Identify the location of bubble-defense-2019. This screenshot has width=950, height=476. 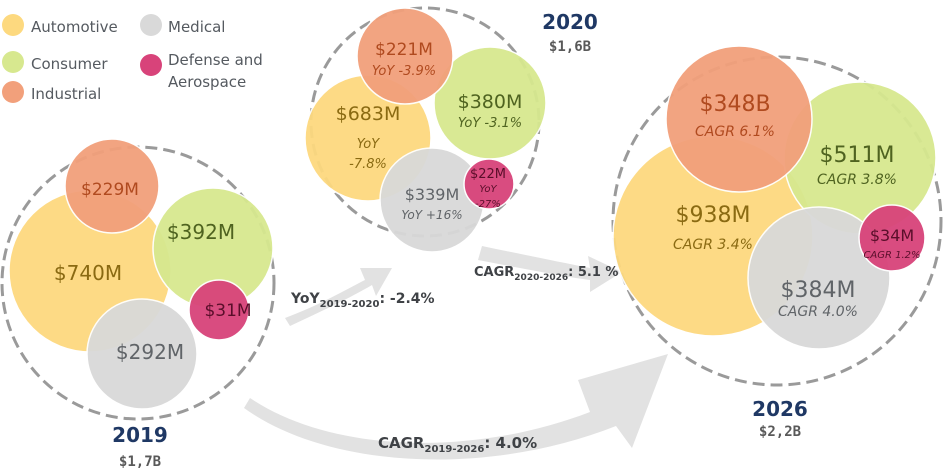
(219, 310).